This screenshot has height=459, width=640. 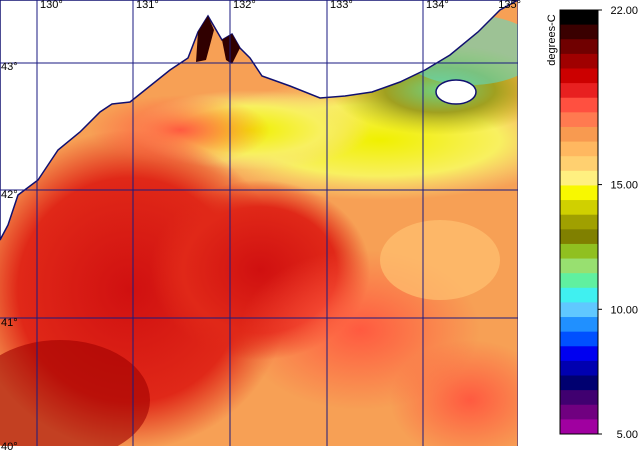 What do you see at coordinates (552, 39) in the screenshot?
I see `colorbar-title: degrees-C` at bounding box center [552, 39].